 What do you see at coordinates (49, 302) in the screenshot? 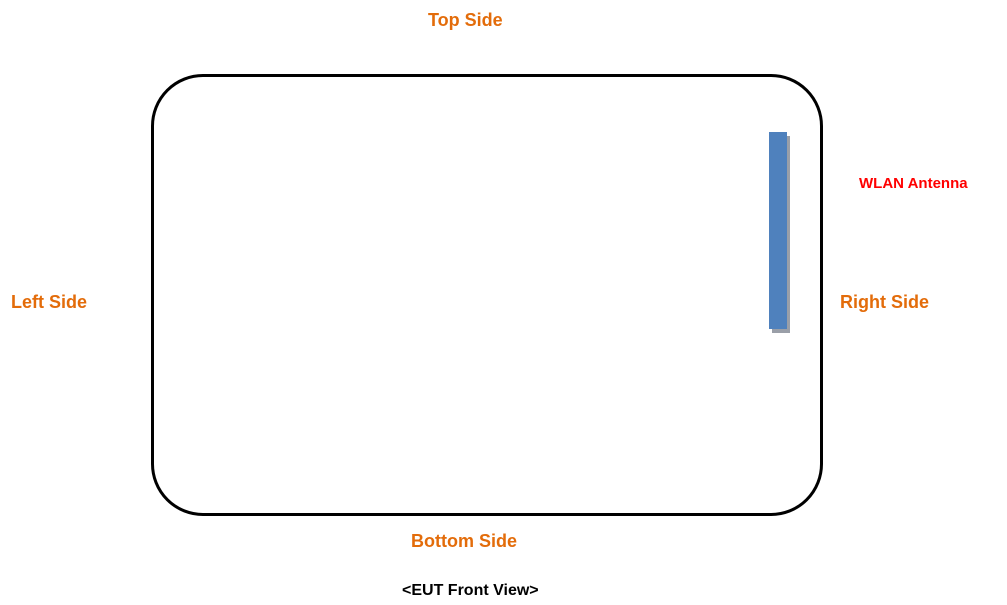
I see `left-side-label: Left Side` at bounding box center [49, 302].